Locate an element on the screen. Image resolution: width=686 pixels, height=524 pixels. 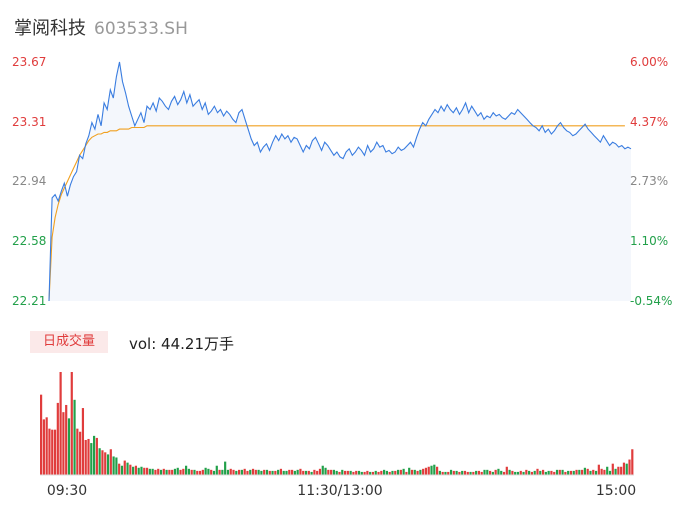
x-tick: 15:00 is located at coordinates (616, 491).